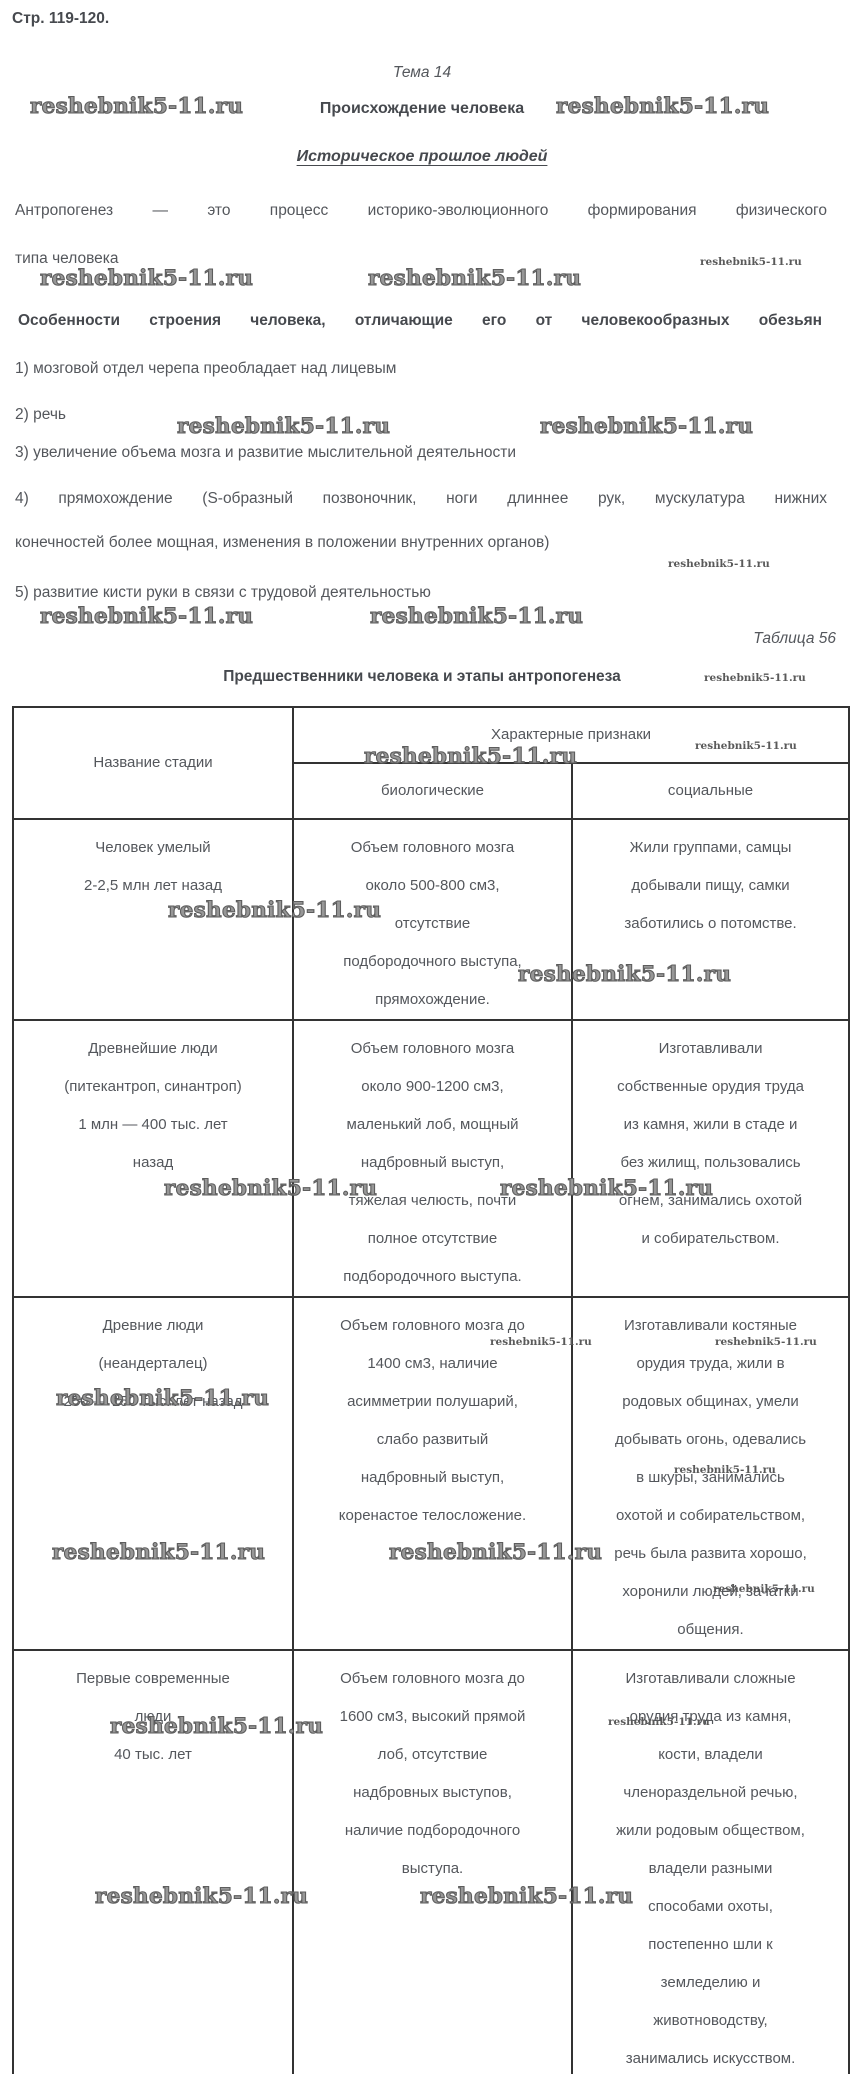  I want to click on column-header-biological: биологические, so click(432, 791).